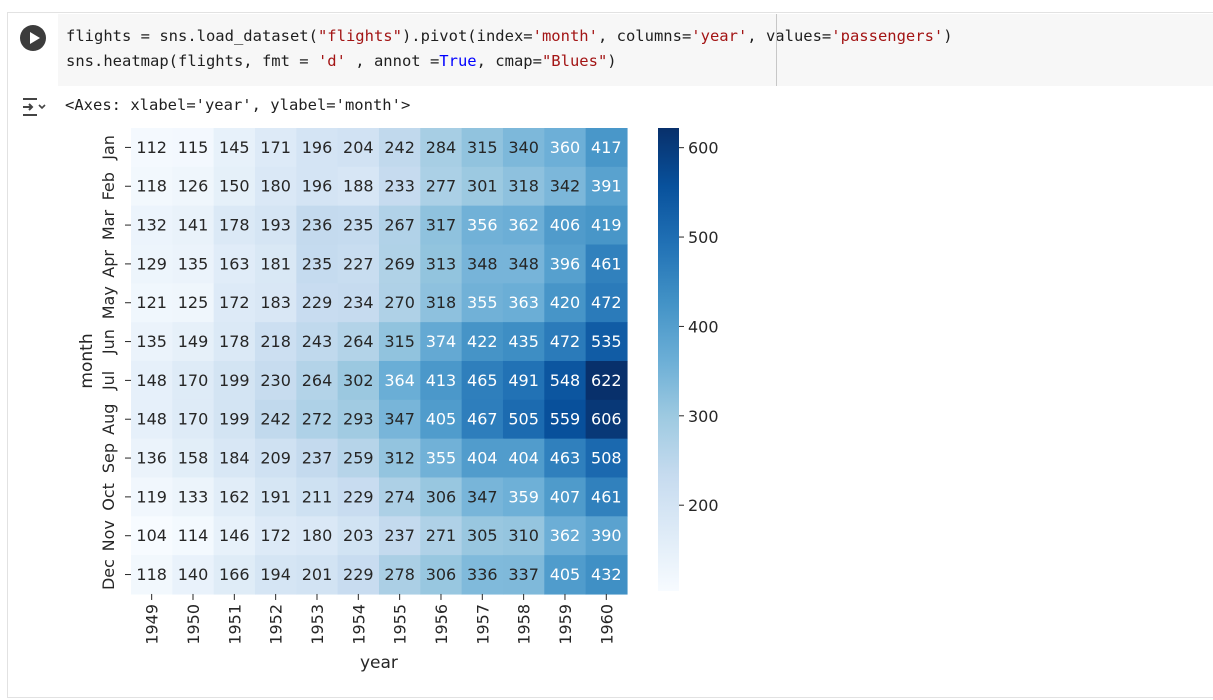 This screenshot has width=1213, height=700. Describe the element at coordinates (565, 341) in the screenshot. I see `cell-value-label: 472` at that location.